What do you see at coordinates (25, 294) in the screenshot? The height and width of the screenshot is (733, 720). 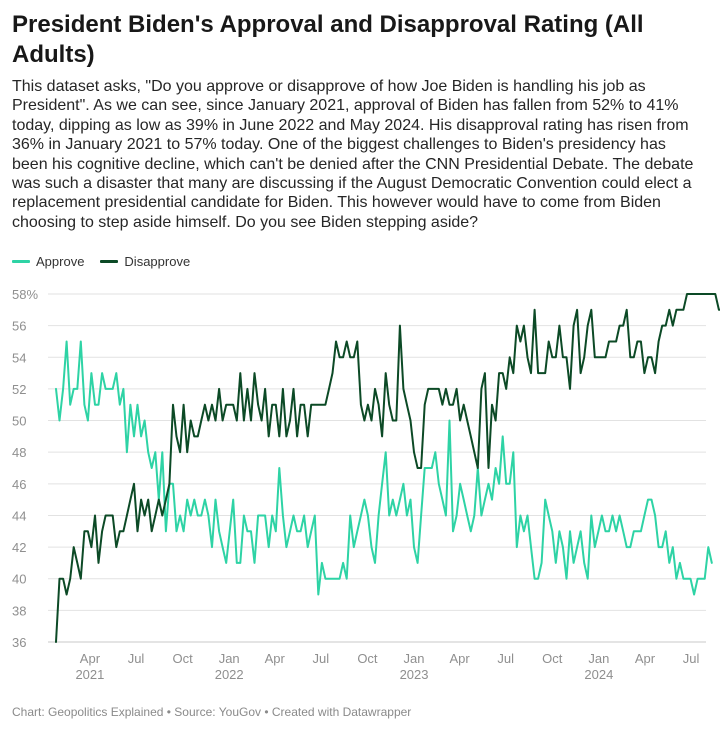 I see `y-tick-label: 58%` at bounding box center [25, 294].